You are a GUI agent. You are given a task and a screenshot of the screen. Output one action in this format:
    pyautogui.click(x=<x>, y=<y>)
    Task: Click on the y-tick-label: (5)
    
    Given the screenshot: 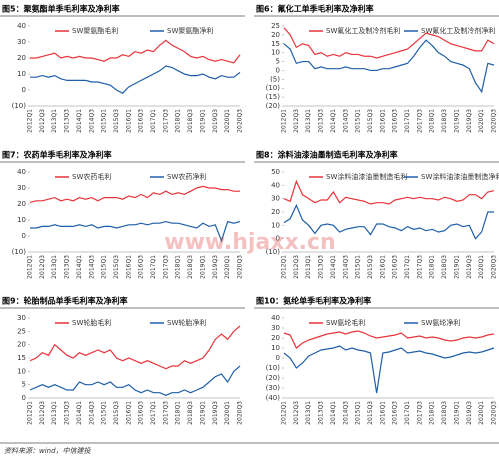 What is the action you would take?
    pyautogui.click(x=275, y=79)
    